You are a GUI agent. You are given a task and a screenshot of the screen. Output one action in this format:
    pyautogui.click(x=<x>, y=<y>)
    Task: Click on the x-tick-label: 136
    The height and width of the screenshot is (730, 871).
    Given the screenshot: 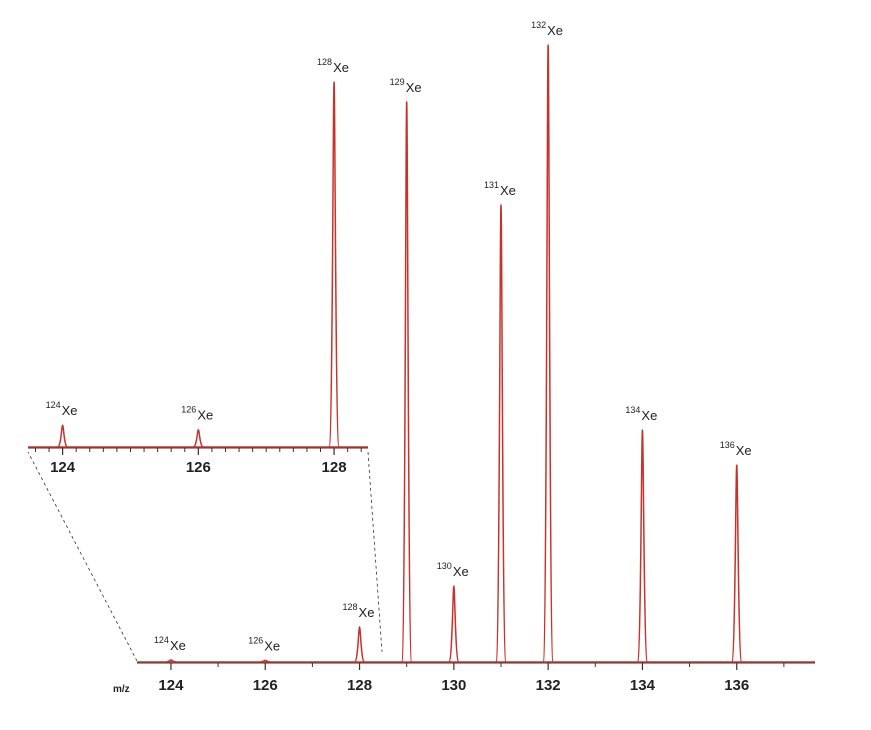 What is the action you would take?
    pyautogui.click(x=736, y=685)
    